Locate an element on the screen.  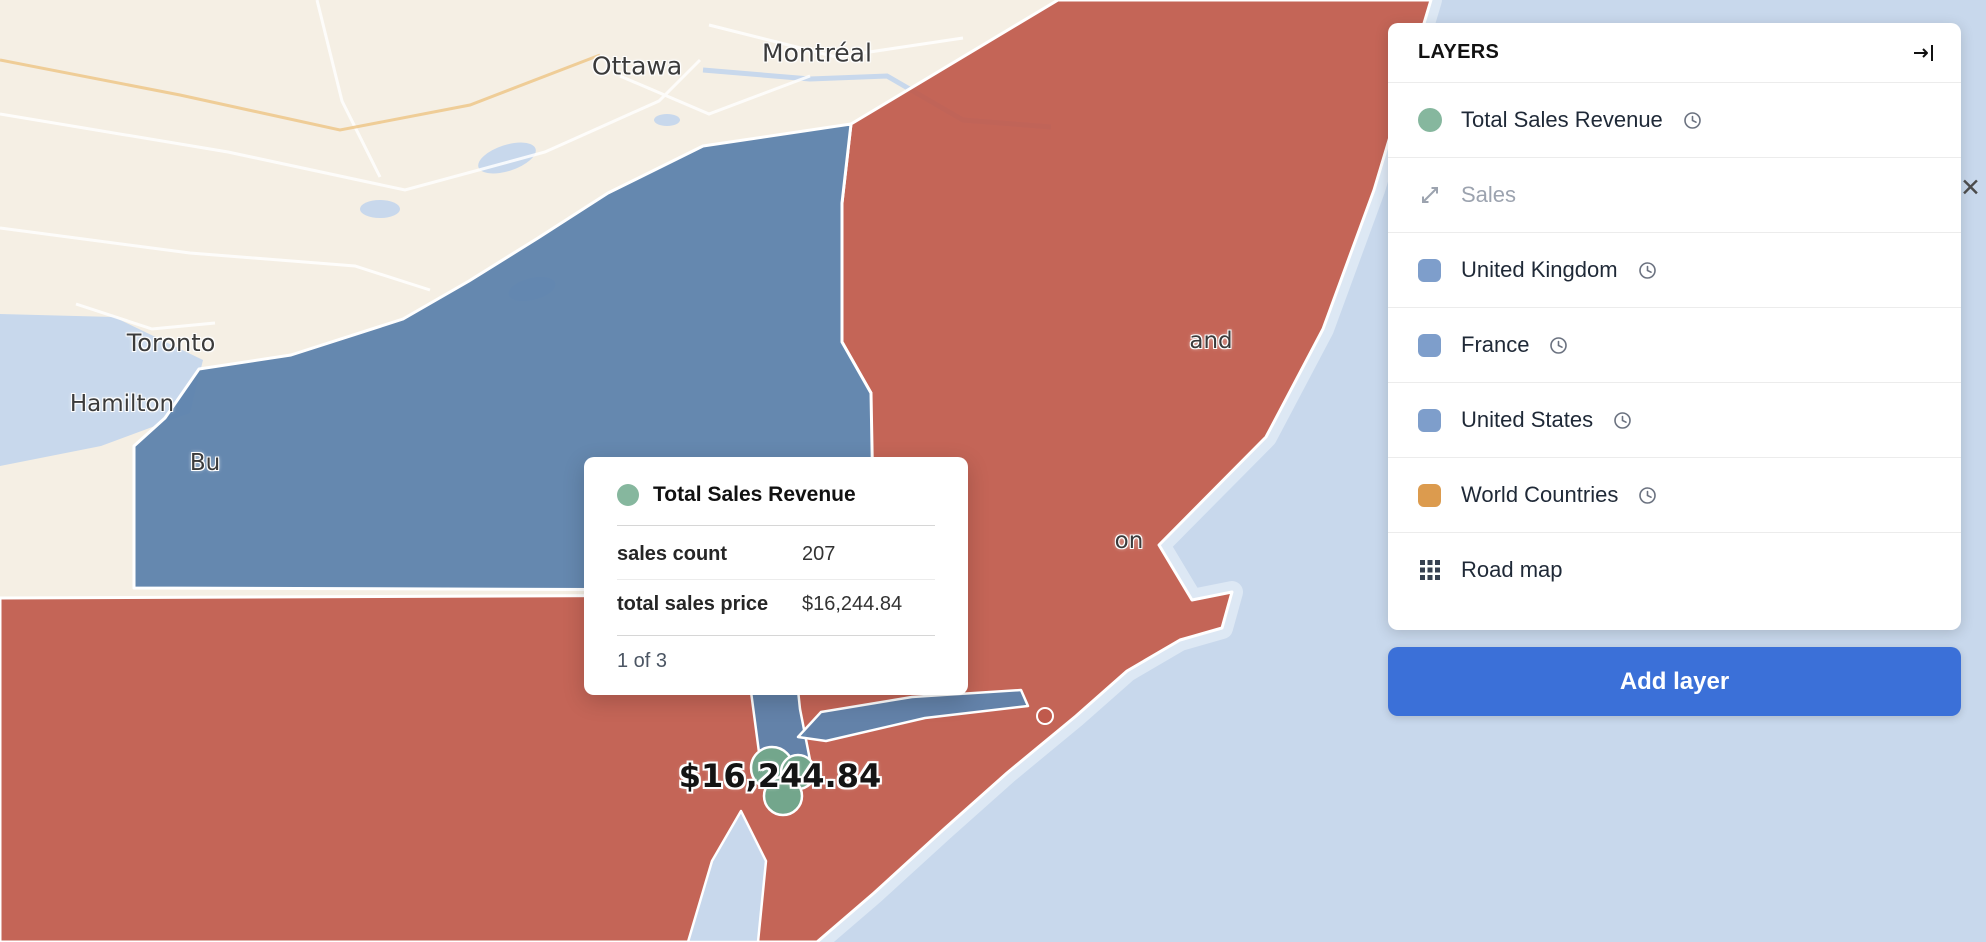
lake-ontario is located at coordinates (101, 390).